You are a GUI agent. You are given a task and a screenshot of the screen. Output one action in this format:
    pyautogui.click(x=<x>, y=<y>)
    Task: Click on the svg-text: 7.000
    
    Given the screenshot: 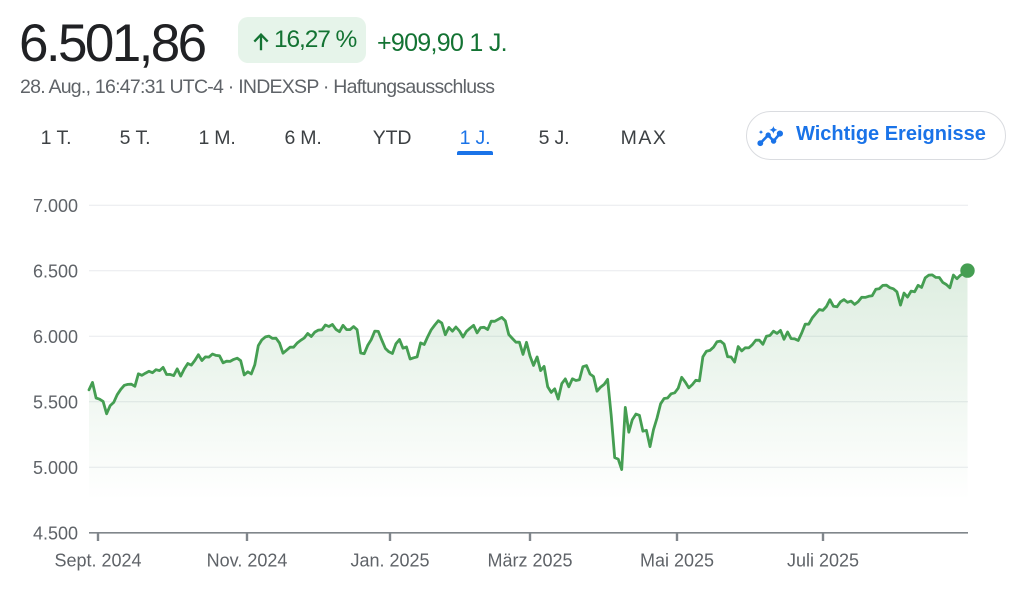 What is the action you would take?
    pyautogui.click(x=55, y=206)
    